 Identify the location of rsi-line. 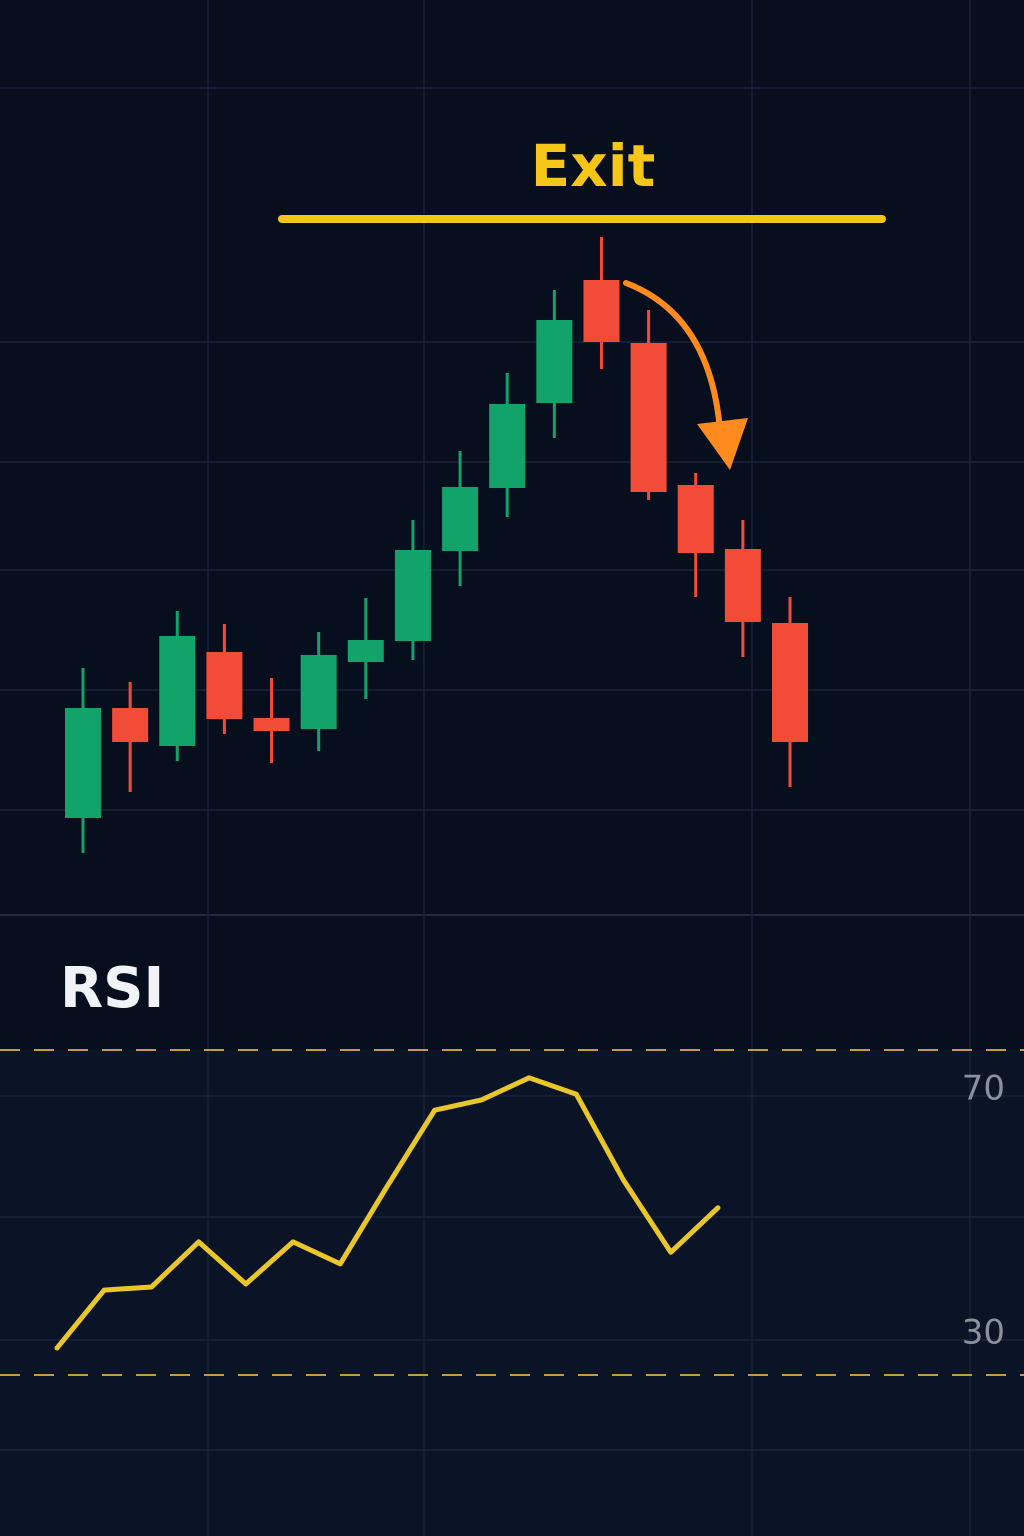
(387, 1213).